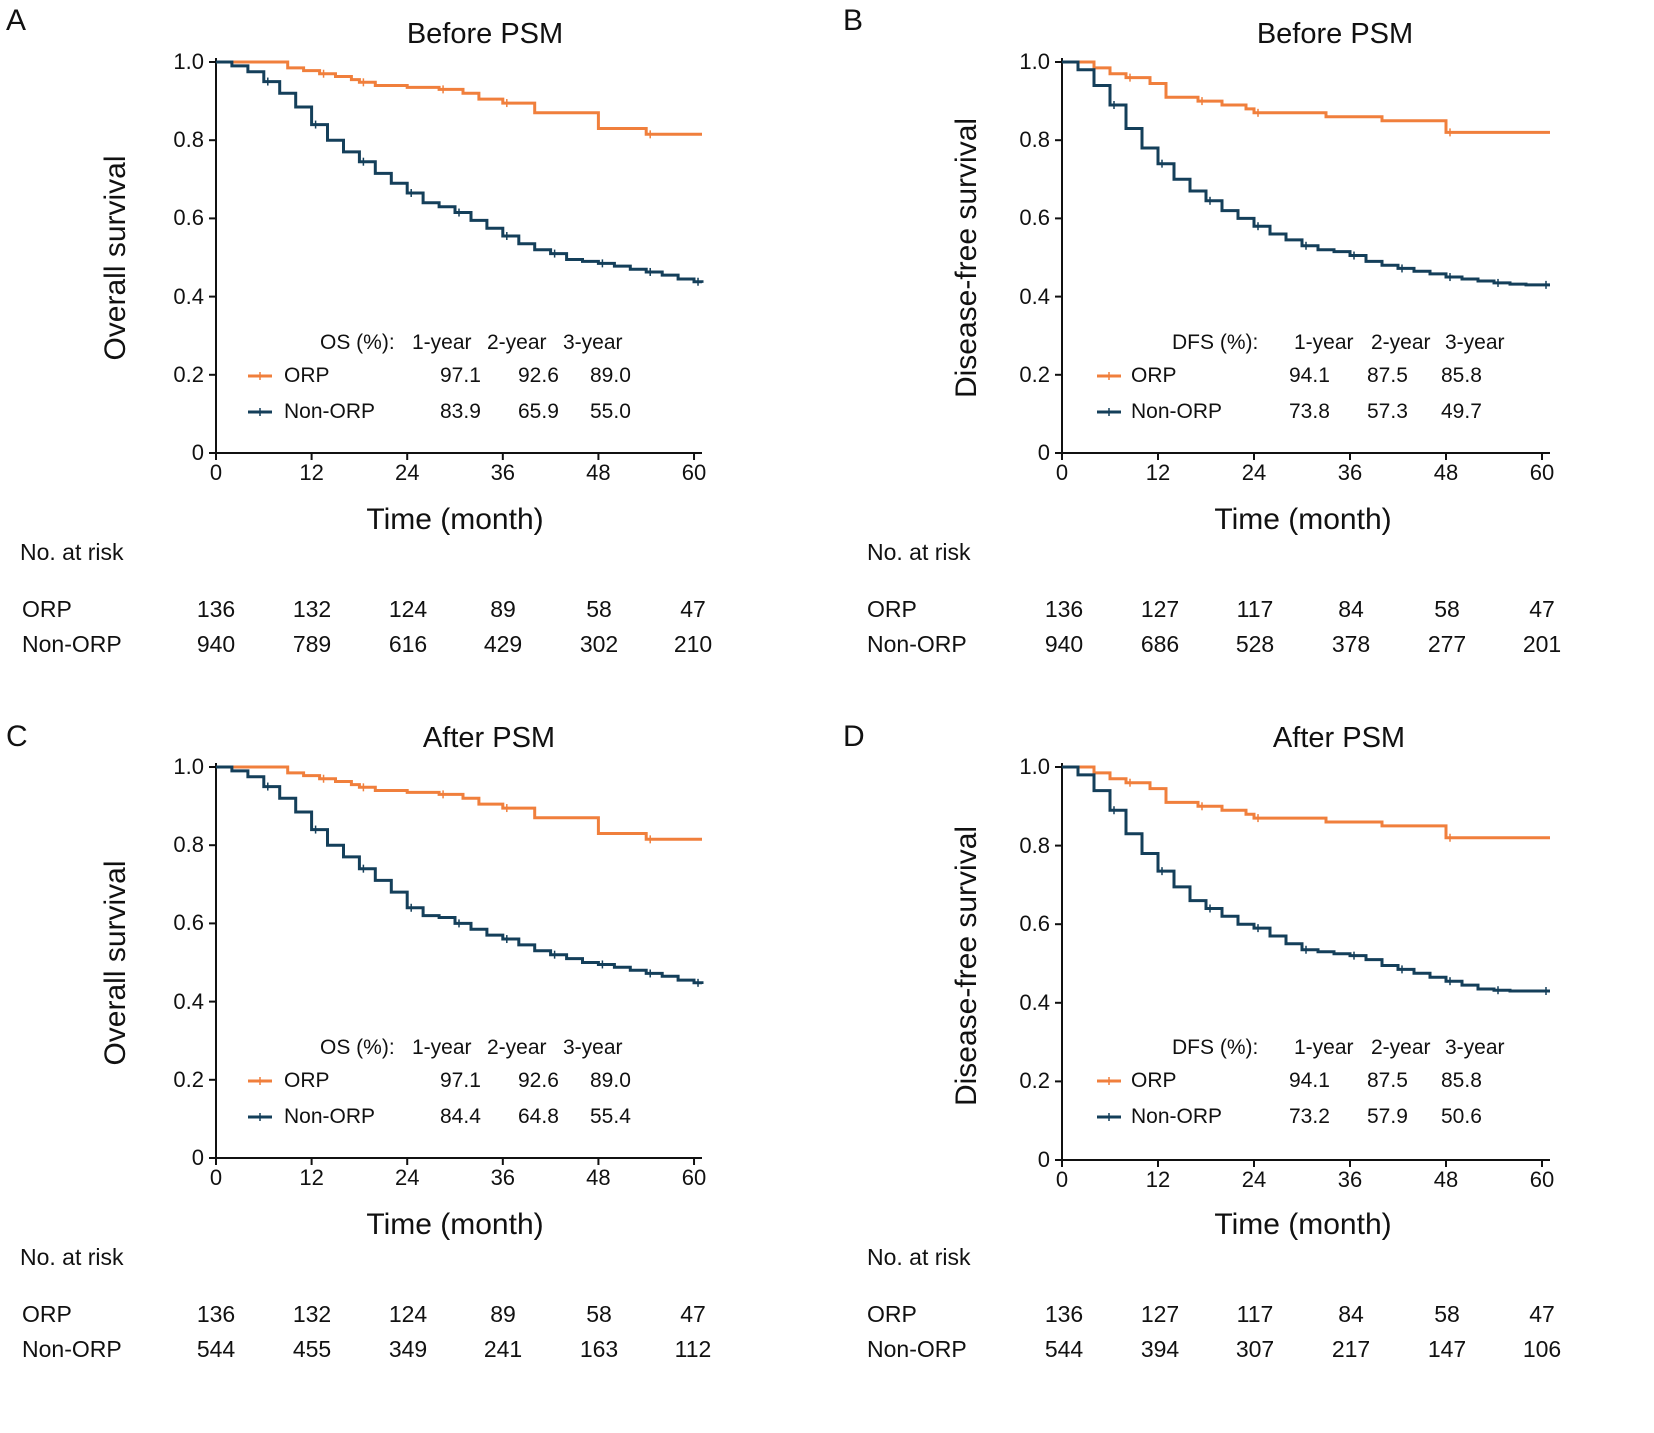 This screenshot has height=1433, width=1654. I want to click on risk-count: 147, so click(1447, 1349).